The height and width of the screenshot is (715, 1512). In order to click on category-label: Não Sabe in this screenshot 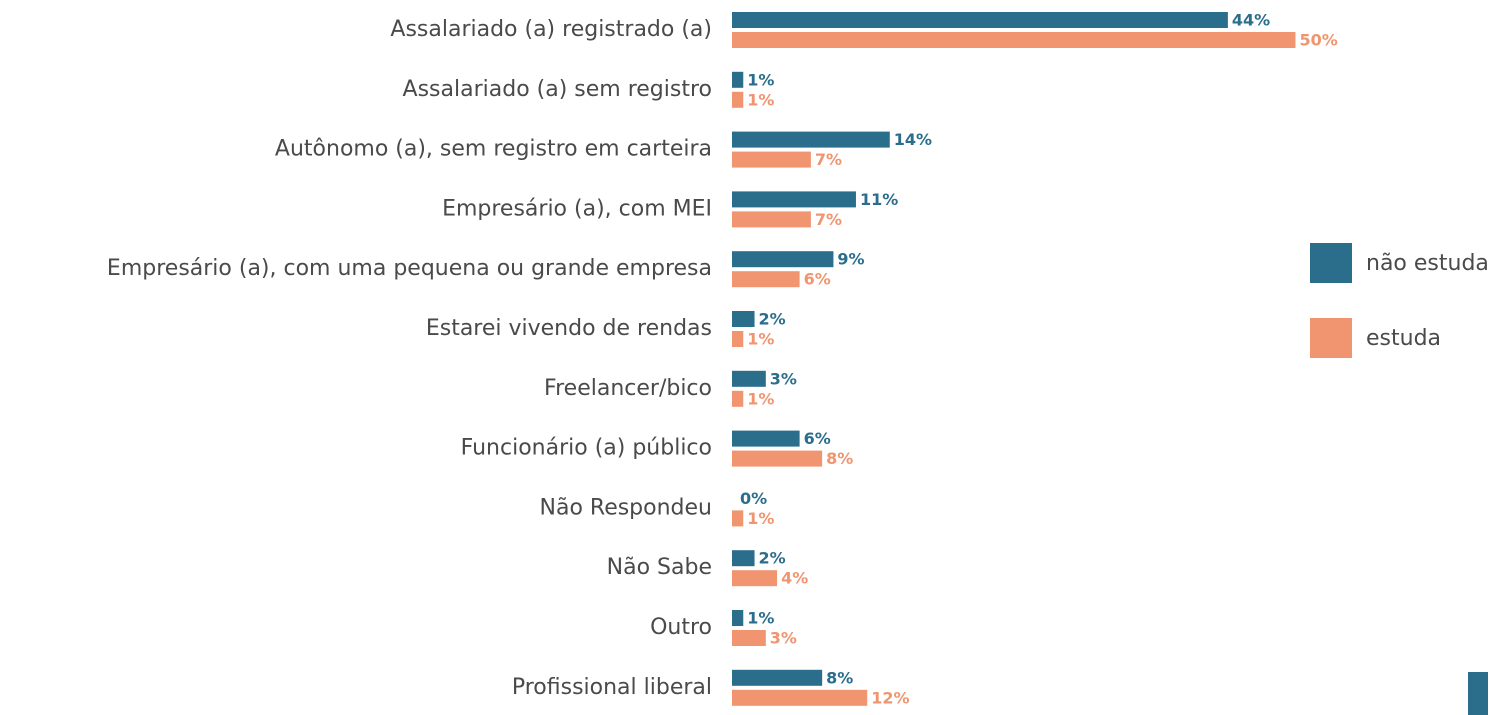, I will do `click(659, 567)`.